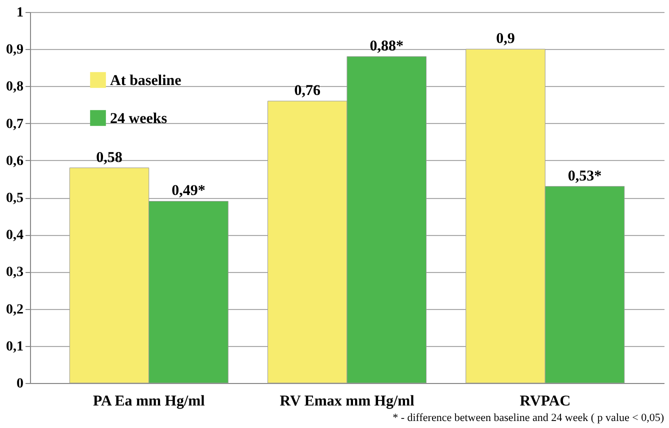 The height and width of the screenshot is (428, 669). What do you see at coordinates (15, 161) in the screenshot?
I see `y-tick-label: 0,6` at bounding box center [15, 161].